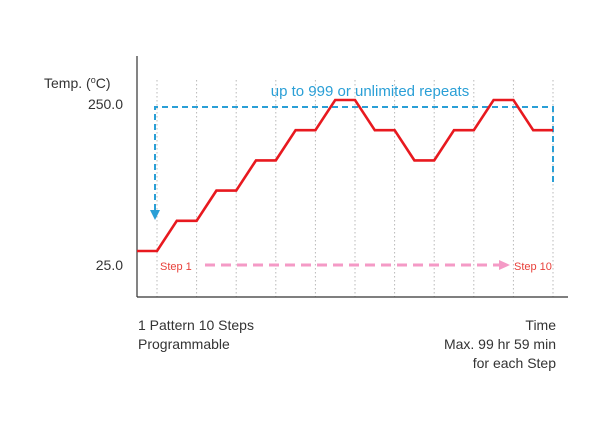 This screenshot has width=600, height=422. I want to click on time-label-line1: Max. 99 hr 59 min, so click(500, 344).